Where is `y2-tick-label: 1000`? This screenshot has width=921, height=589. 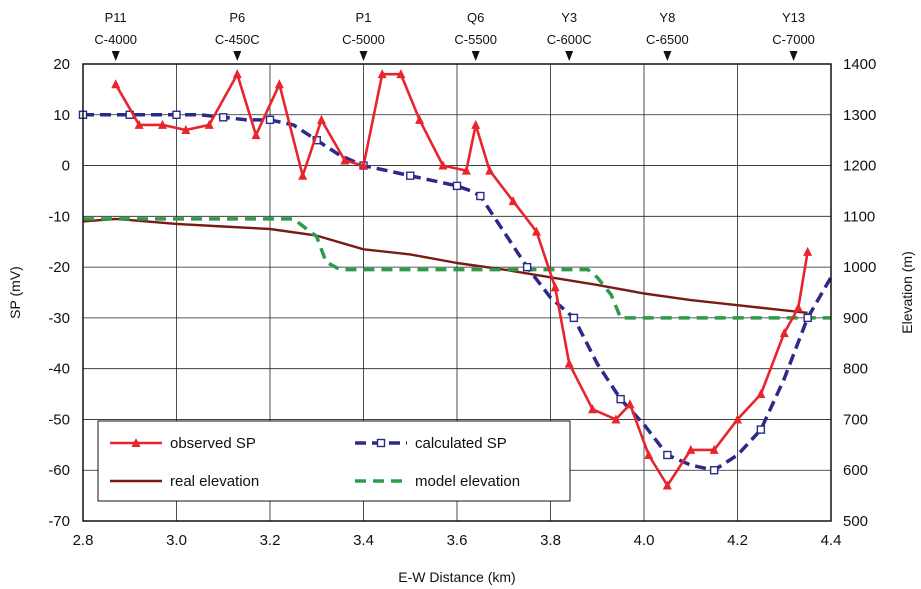 y2-tick-label: 1000 is located at coordinates (859, 267).